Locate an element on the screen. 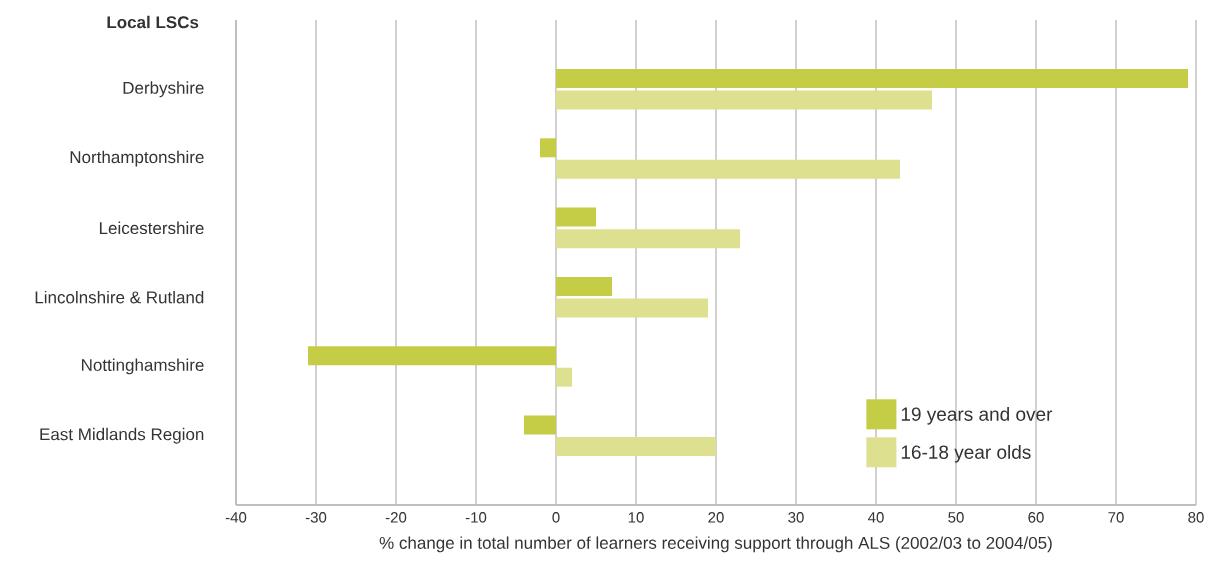 This screenshot has height=574, width=1209. x-tick-label: 20 is located at coordinates (716, 517).